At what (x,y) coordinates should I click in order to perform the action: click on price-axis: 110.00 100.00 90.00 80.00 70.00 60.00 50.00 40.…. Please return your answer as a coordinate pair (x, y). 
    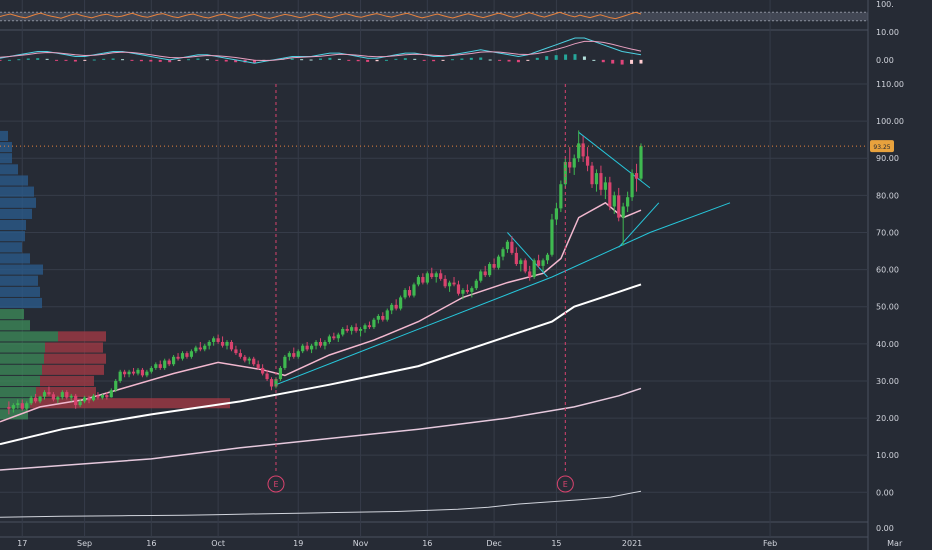
    Looking at the image, I should click on (900, 275).